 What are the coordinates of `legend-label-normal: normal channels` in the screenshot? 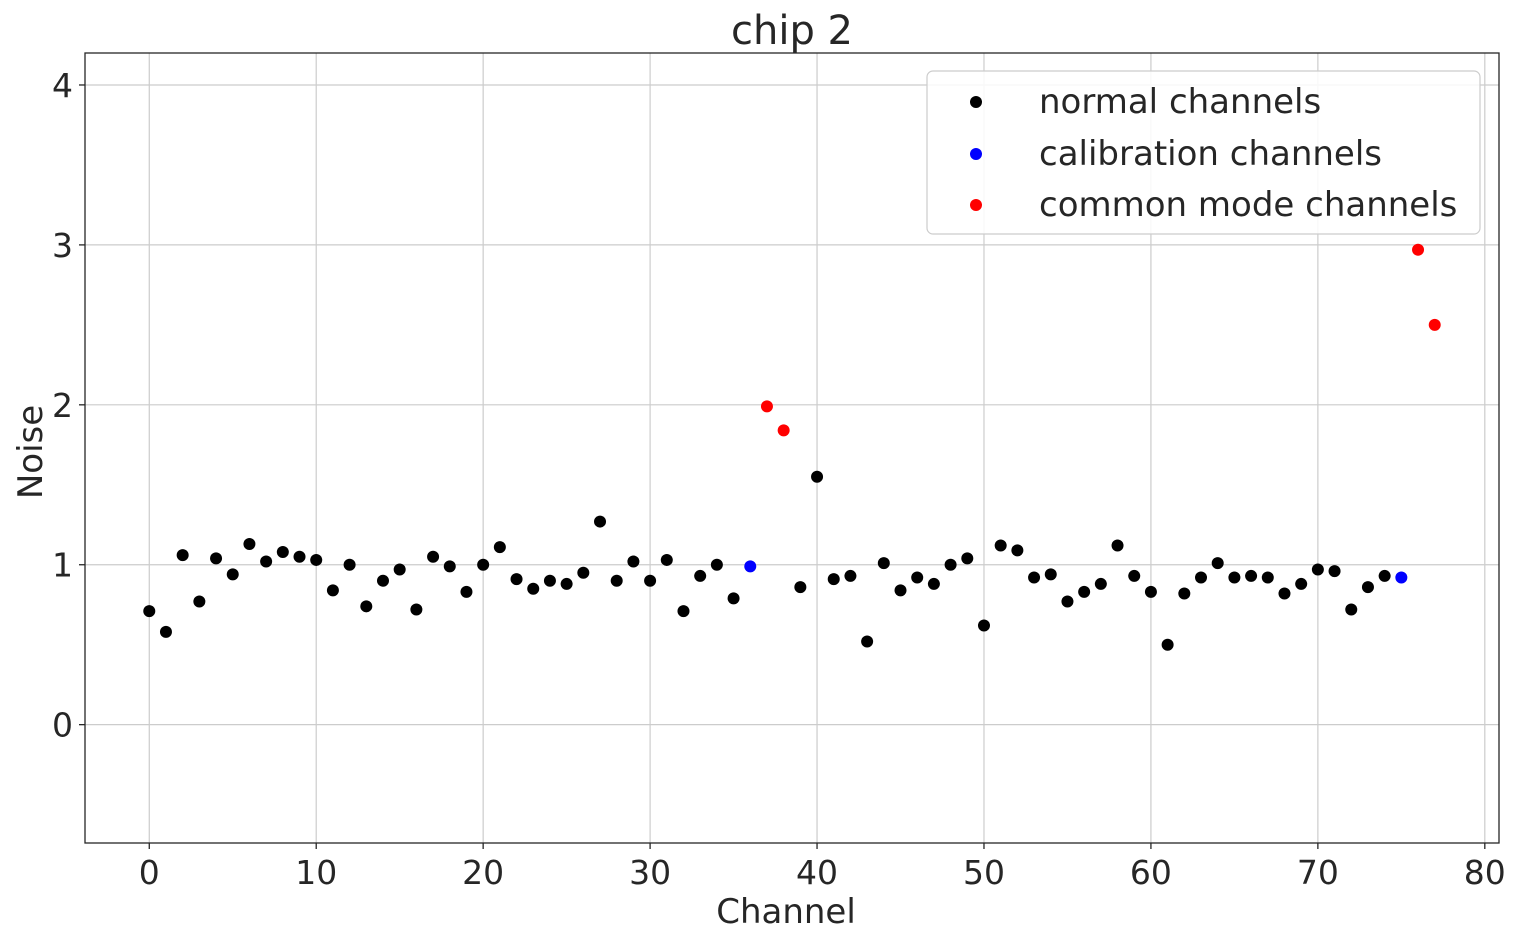 It's located at (1180, 102).